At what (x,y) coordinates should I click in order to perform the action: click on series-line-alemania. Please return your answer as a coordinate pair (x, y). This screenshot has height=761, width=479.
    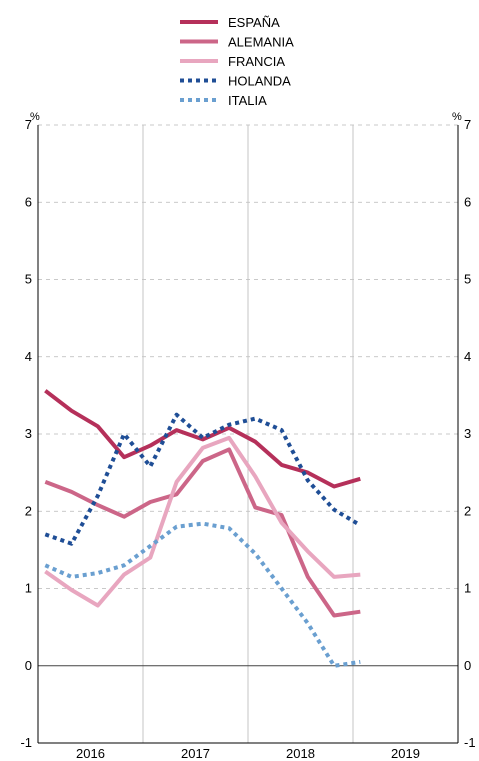
    Looking at the image, I should click on (202, 532).